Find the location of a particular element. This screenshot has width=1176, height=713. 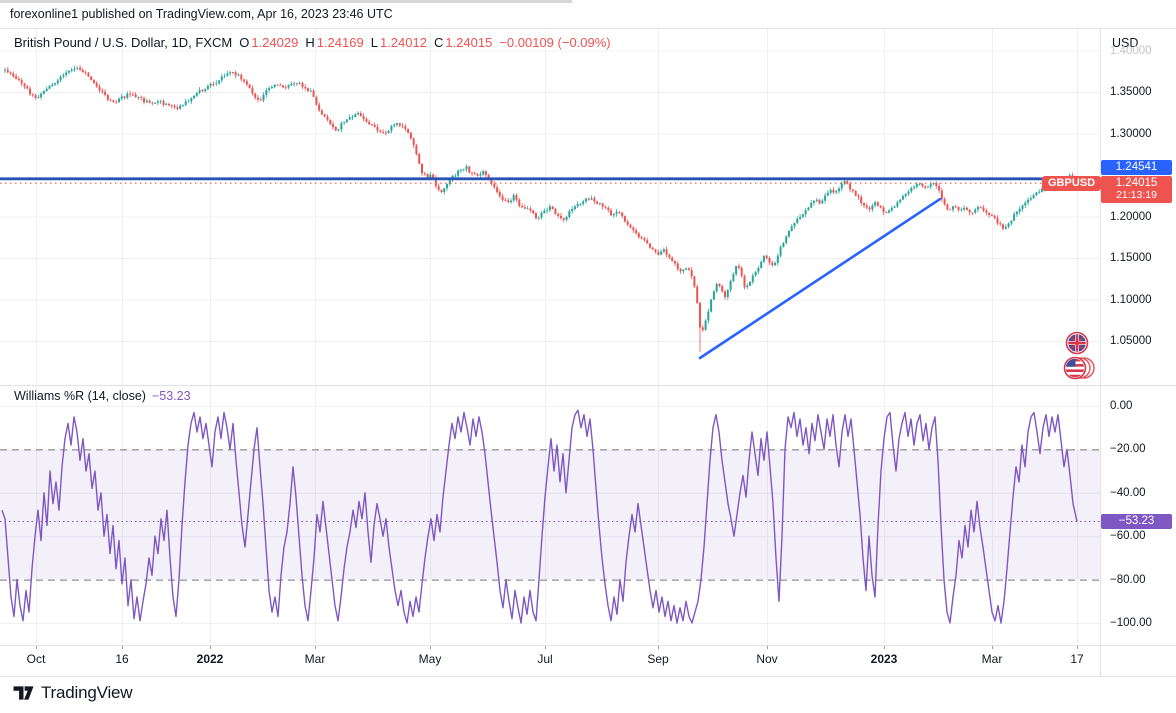

open-value: 1.24029 is located at coordinates (275, 42).